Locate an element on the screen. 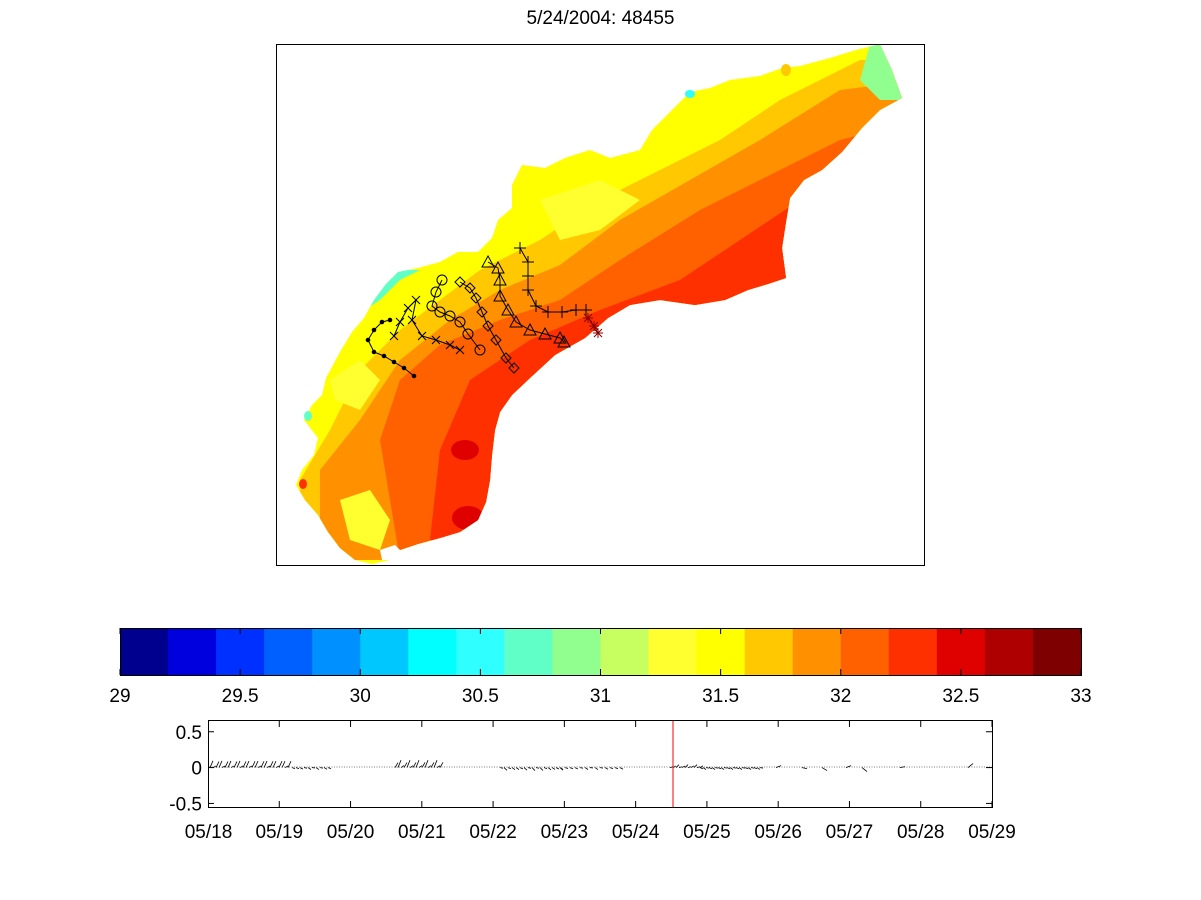 The image size is (1201, 900). x-tick-label: 05/21 is located at coordinates (422, 832).